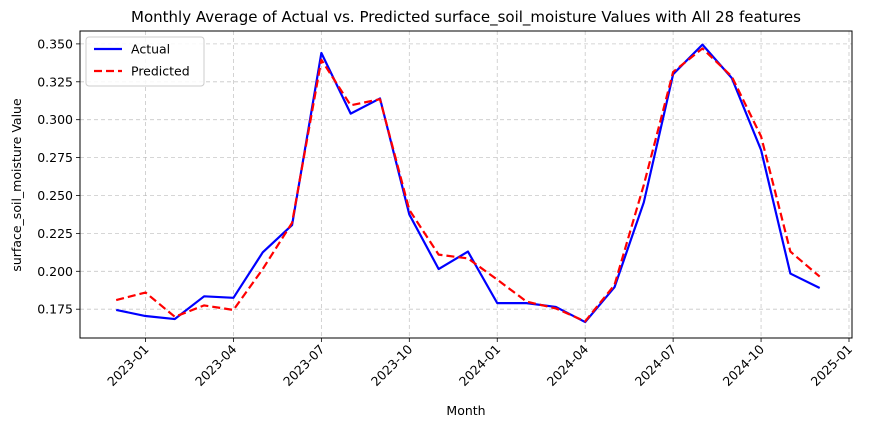 The width and height of the screenshot is (884, 432). What do you see at coordinates (55, 309) in the screenshot?
I see `y-tick-label: 0.175` at bounding box center [55, 309].